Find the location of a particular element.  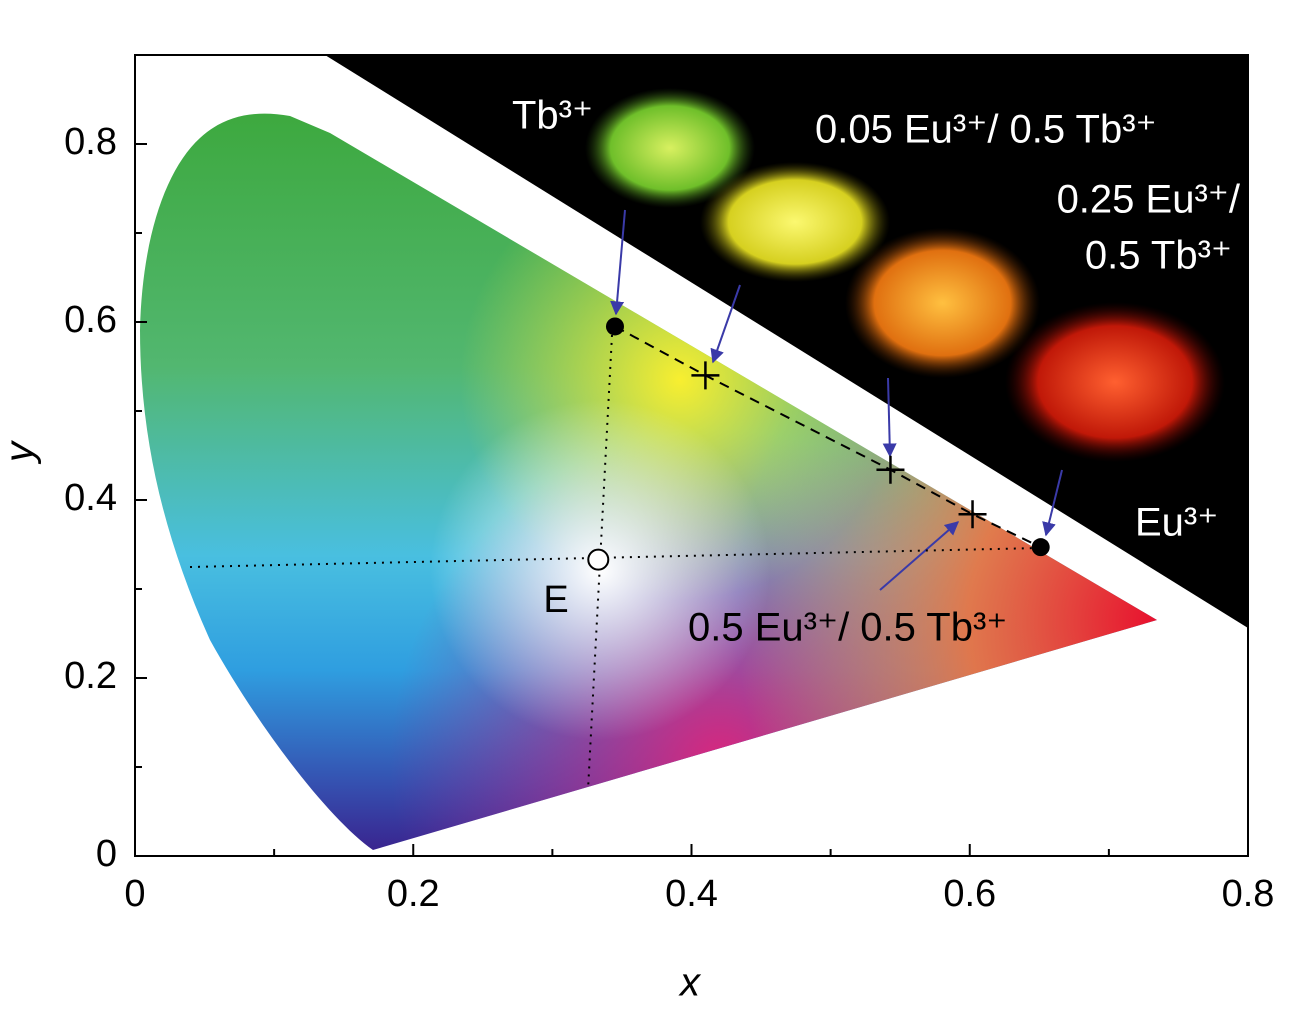

x-tick-label: 0.4 is located at coordinates (691, 894).